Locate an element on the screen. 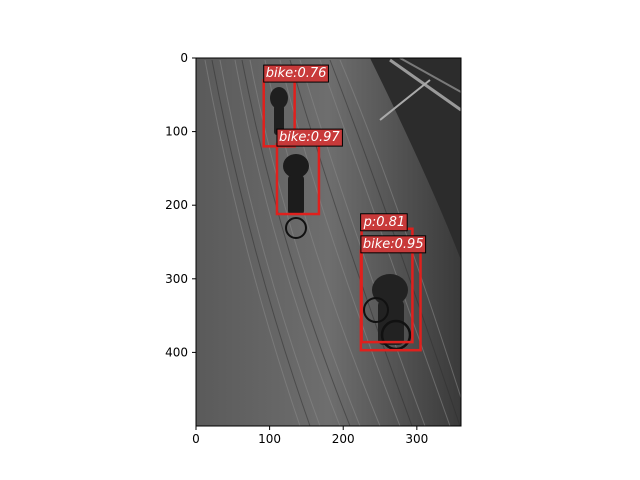 The width and height of the screenshot is (640, 480). x-tick-label: 0 is located at coordinates (196, 439).